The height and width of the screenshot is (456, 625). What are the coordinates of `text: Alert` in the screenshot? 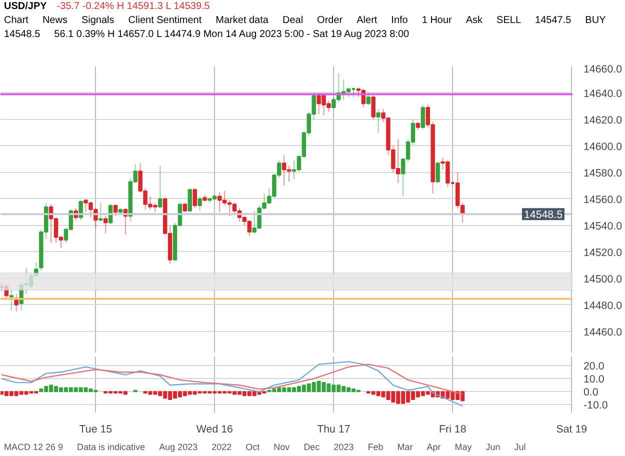 It's located at (367, 21).